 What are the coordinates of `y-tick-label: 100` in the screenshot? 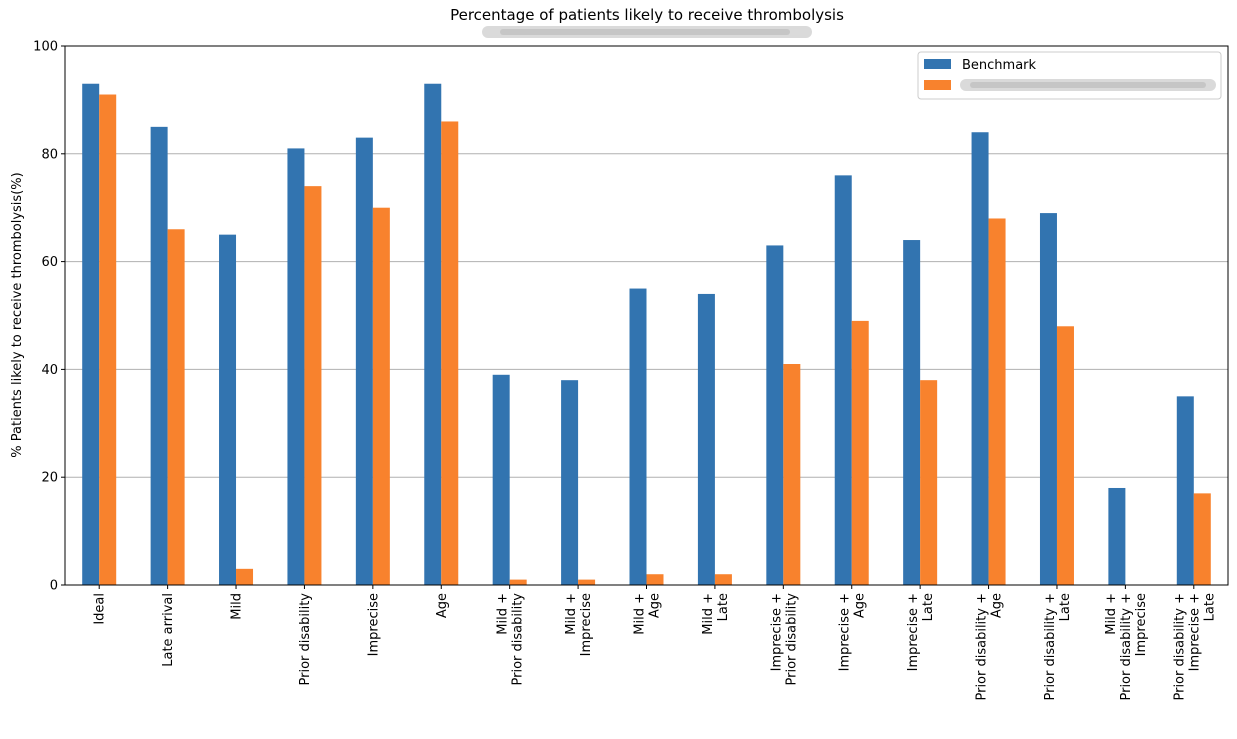 It's located at (45, 47).